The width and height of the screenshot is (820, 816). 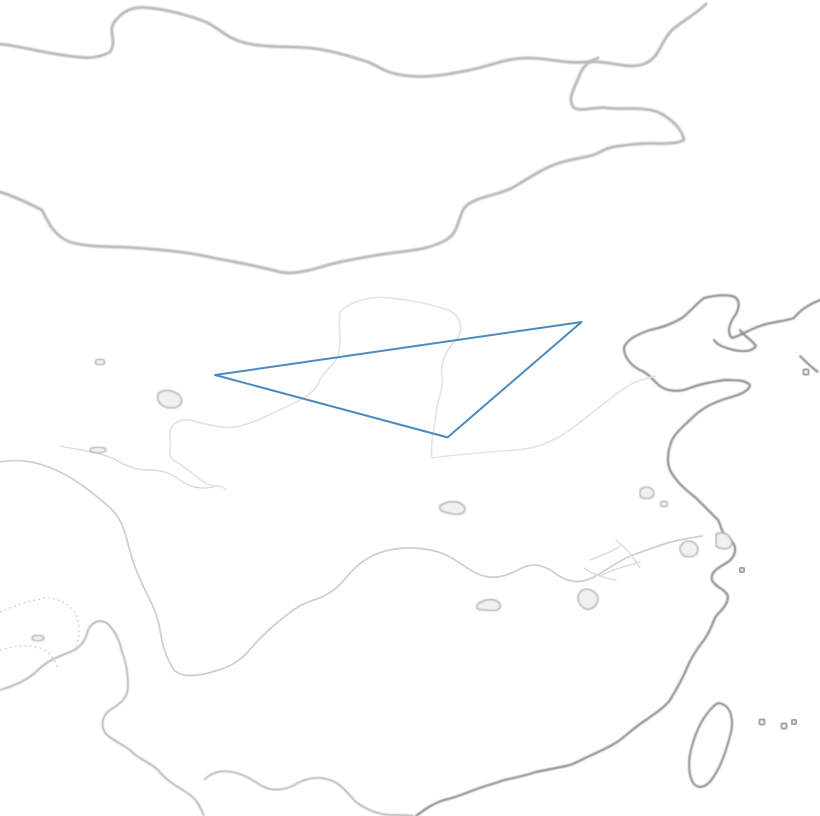 I want to click on route-polygon, so click(x=398, y=380).